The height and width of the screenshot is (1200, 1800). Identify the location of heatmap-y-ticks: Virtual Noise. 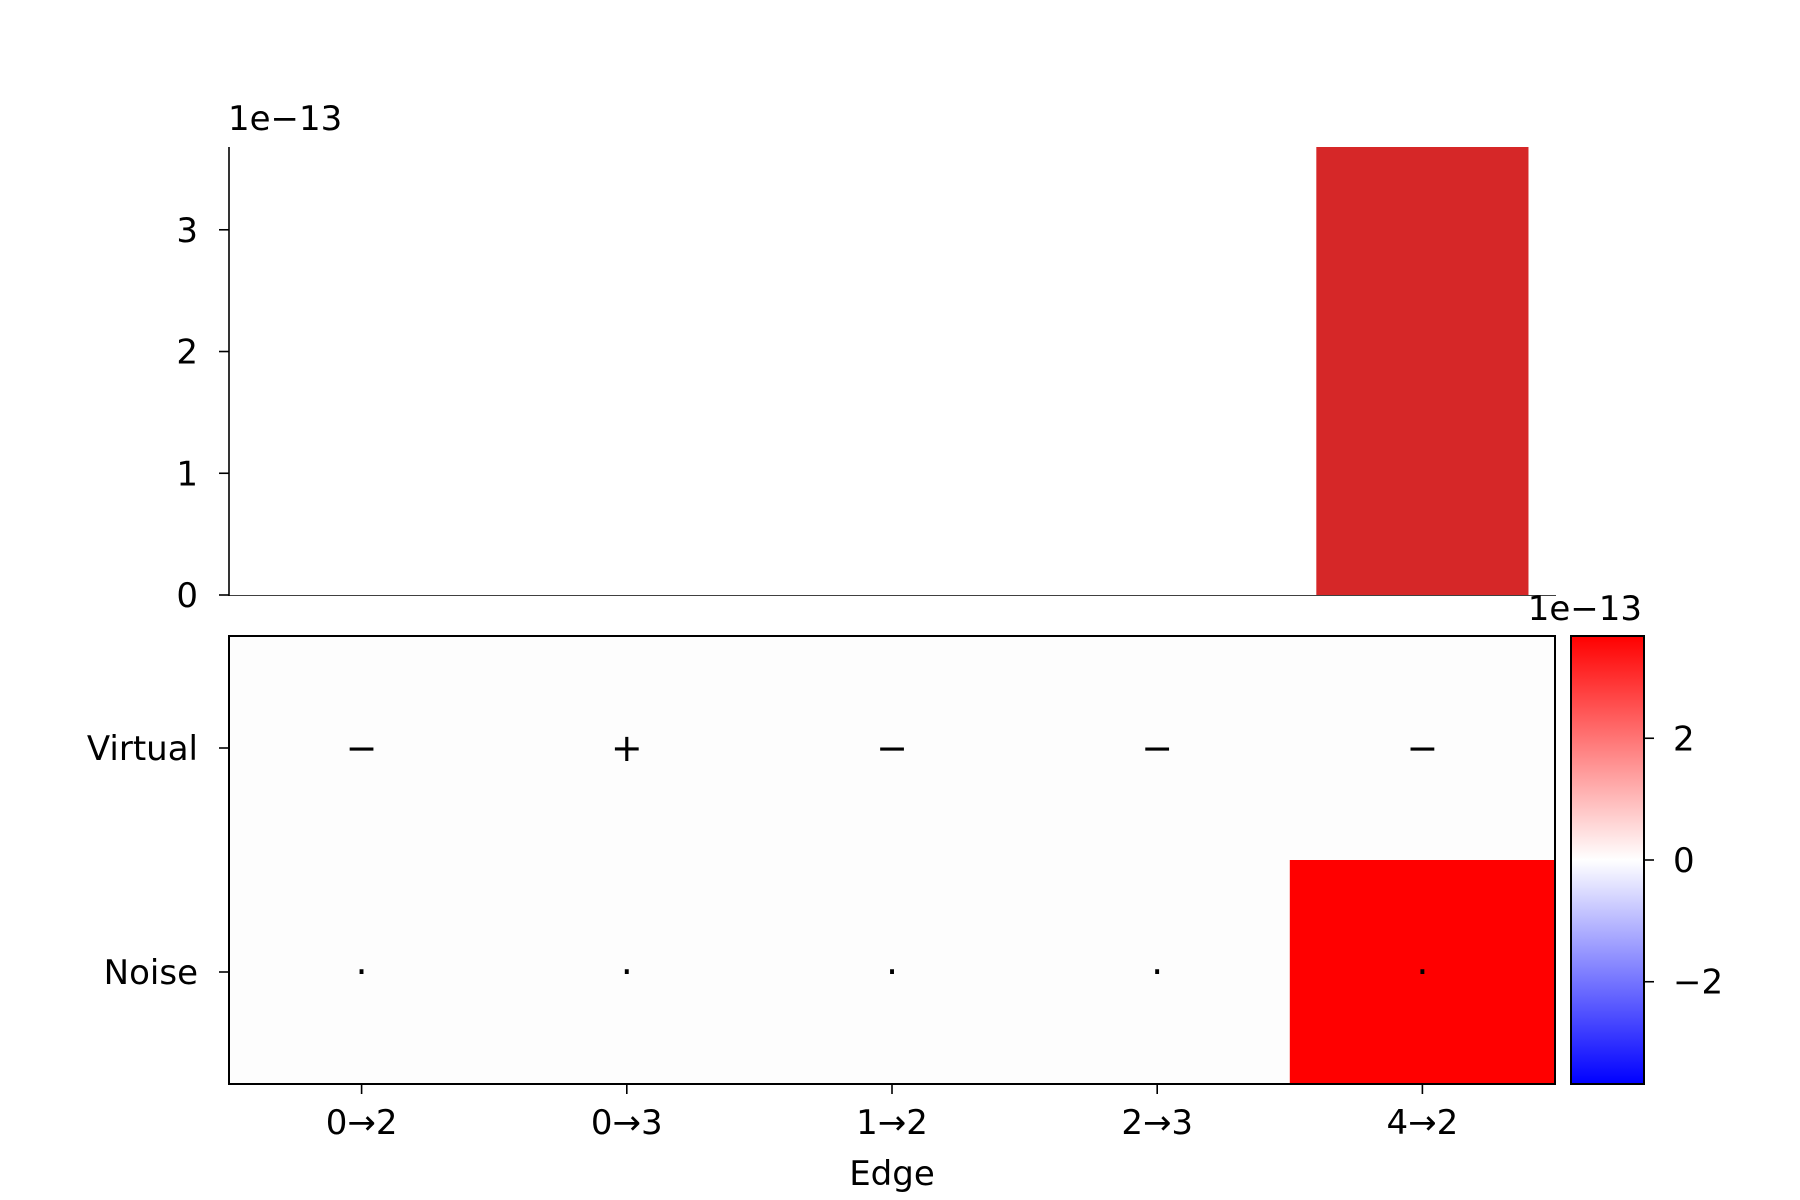
(158, 861).